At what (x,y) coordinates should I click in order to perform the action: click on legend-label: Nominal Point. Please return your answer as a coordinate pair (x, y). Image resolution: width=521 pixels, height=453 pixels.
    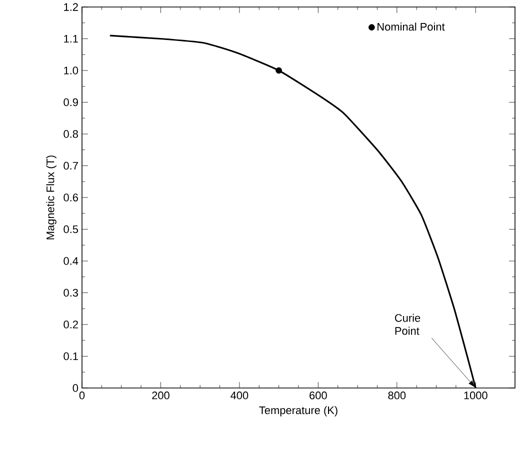
    Looking at the image, I should click on (411, 26).